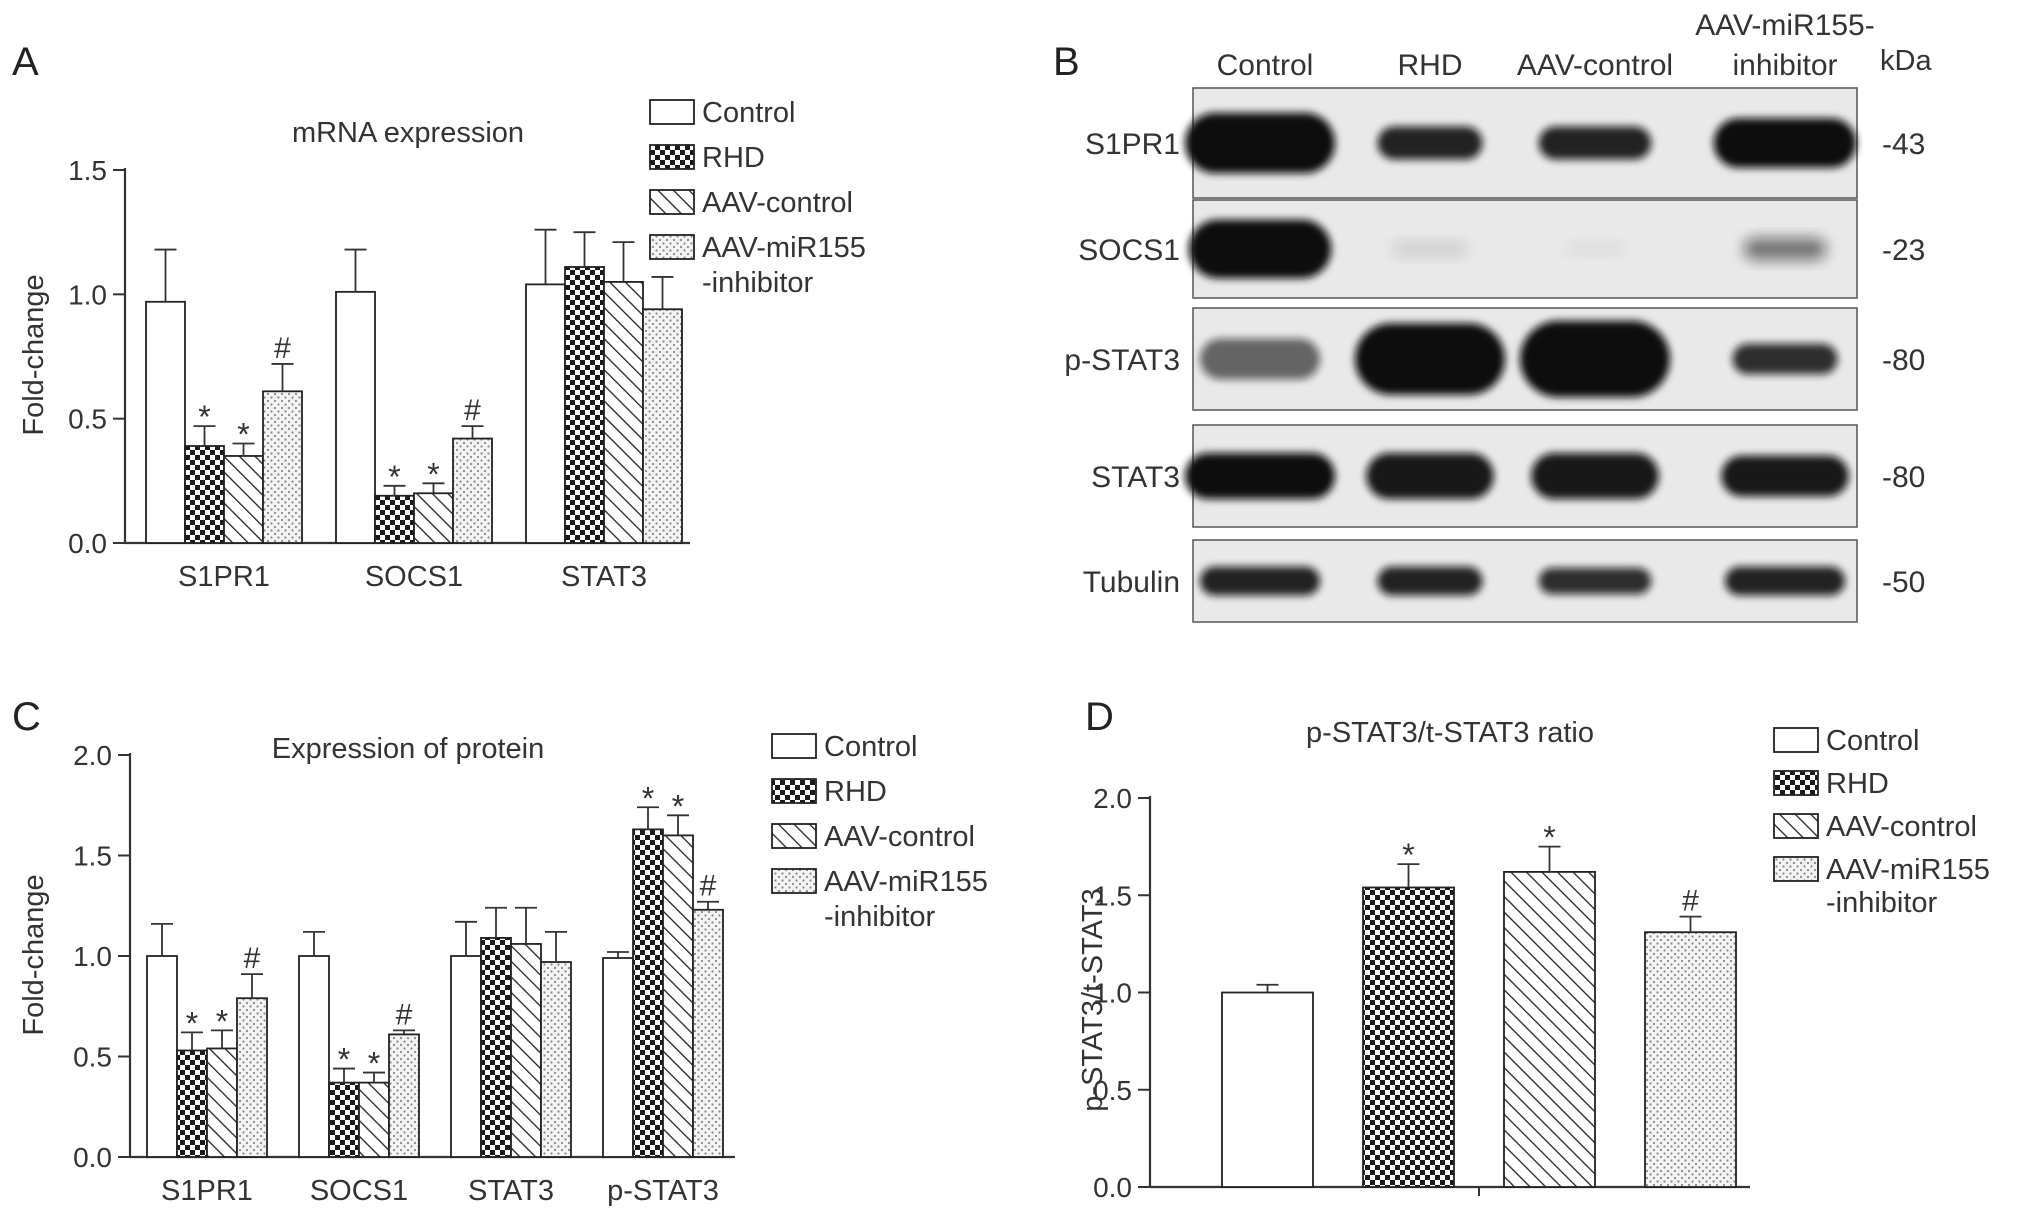 The image size is (2032, 1225). I want to click on x-tick-label: SOCS1, so click(359, 1191).